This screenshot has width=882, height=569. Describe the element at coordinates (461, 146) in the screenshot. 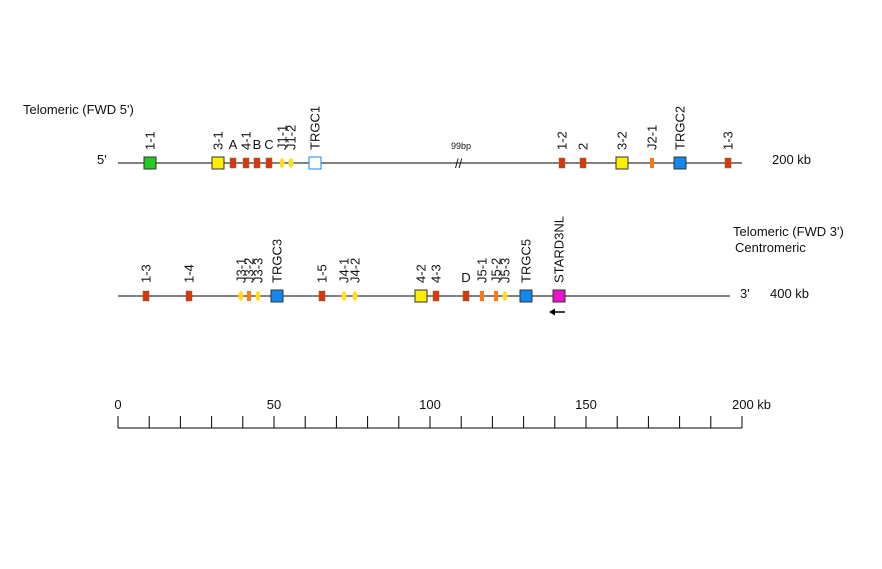

I see `gap-note: 99bp` at that location.